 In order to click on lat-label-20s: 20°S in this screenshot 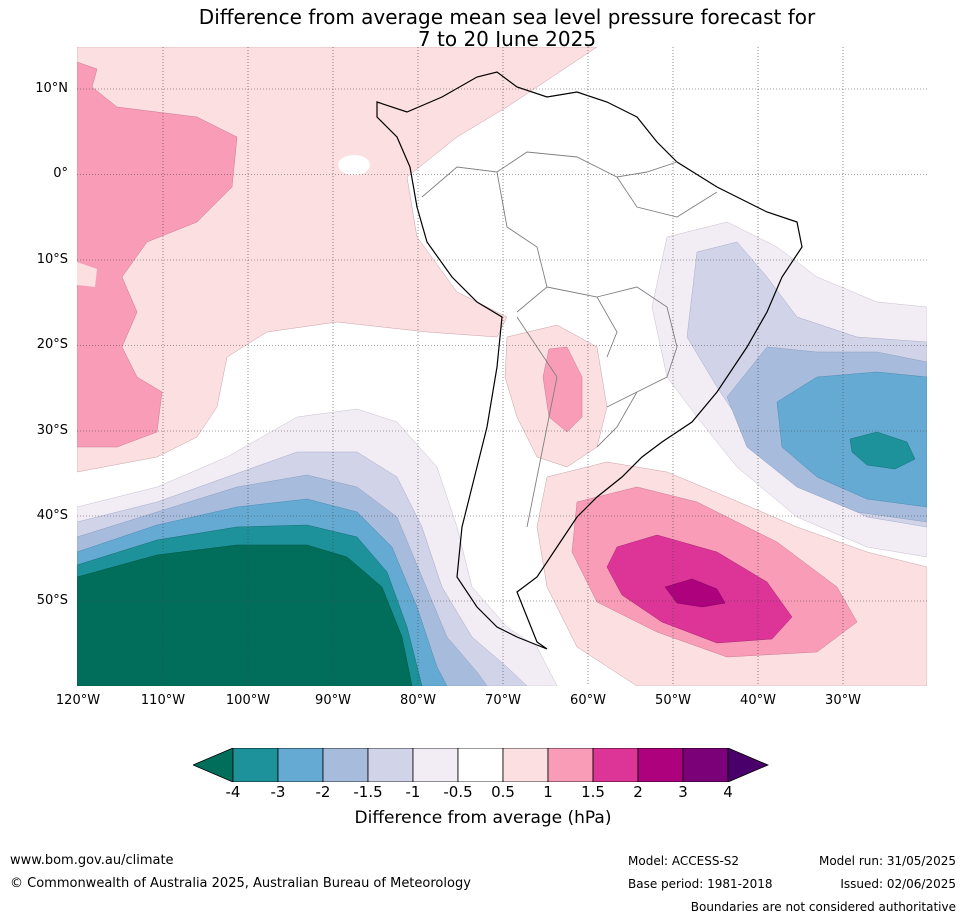, I will do `click(52, 344)`.